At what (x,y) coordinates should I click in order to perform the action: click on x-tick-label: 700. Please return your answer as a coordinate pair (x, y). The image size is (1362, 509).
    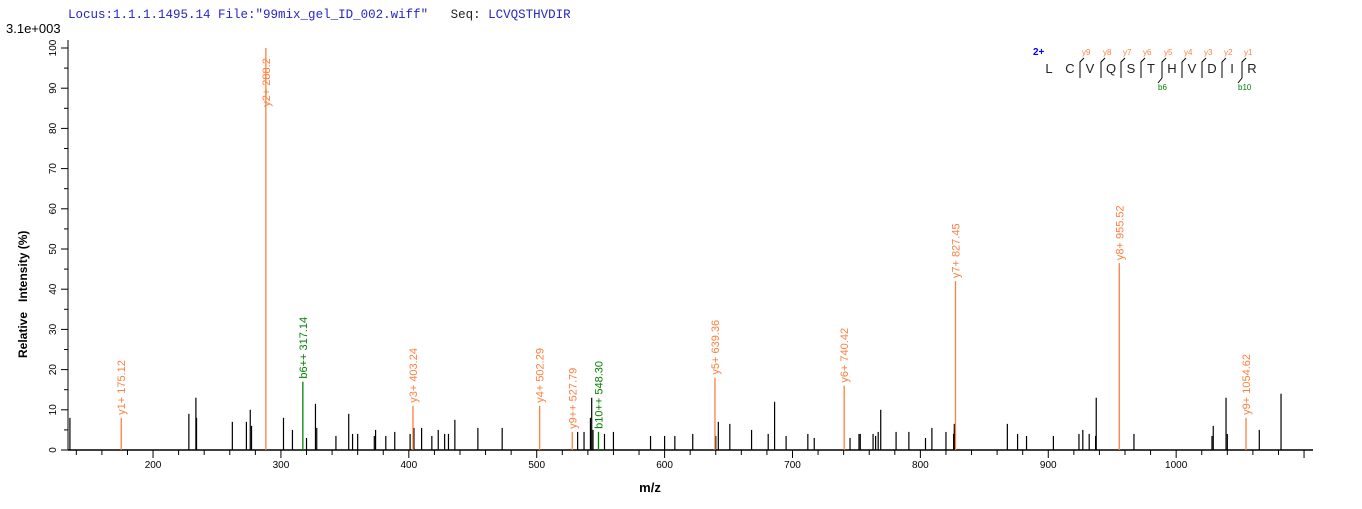
    Looking at the image, I should click on (792, 465).